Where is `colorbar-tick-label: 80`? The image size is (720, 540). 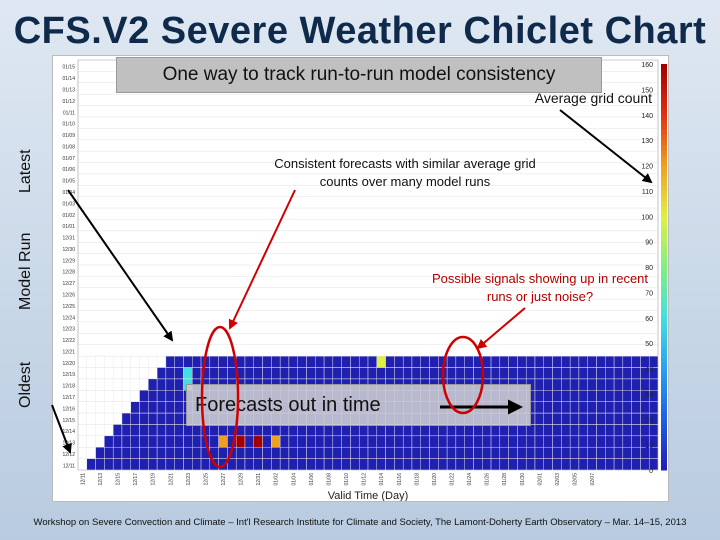 colorbar-tick-label: 80 is located at coordinates (649, 268).